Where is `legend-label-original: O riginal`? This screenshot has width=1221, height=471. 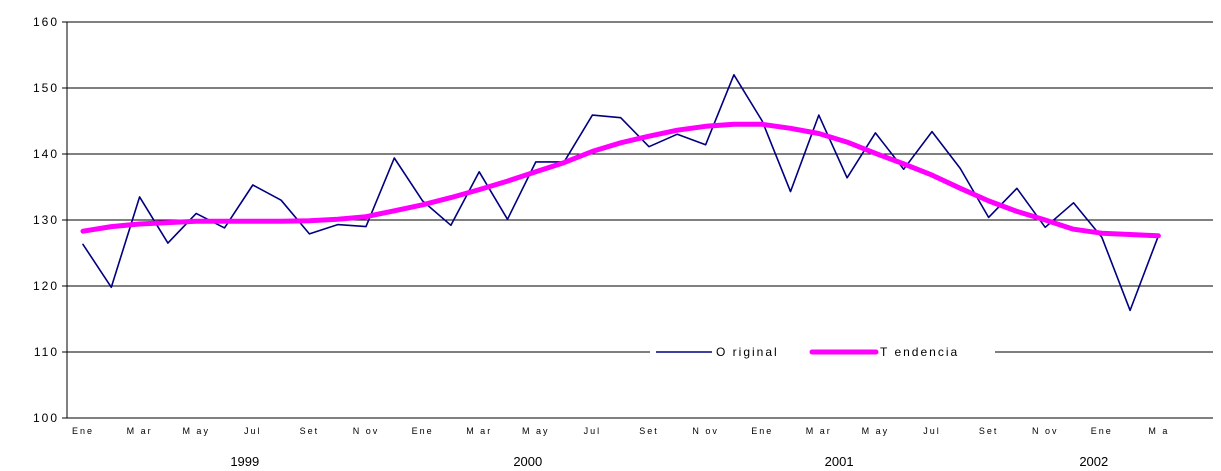
legend-label-original: O riginal is located at coordinates (747, 352).